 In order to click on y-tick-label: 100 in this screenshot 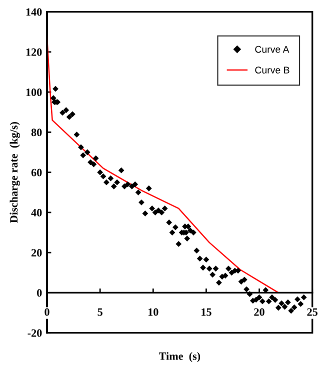, I will do `click(34, 92)`.